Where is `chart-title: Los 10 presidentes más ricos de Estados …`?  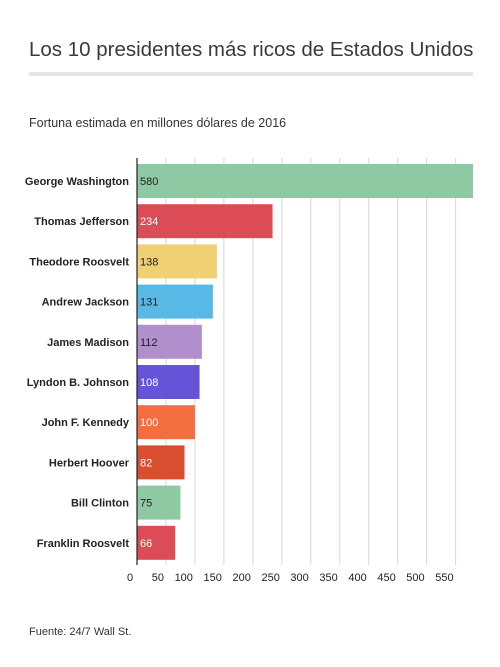
chart-title: Los 10 presidentes más ricos de Estados … is located at coordinates (251, 49).